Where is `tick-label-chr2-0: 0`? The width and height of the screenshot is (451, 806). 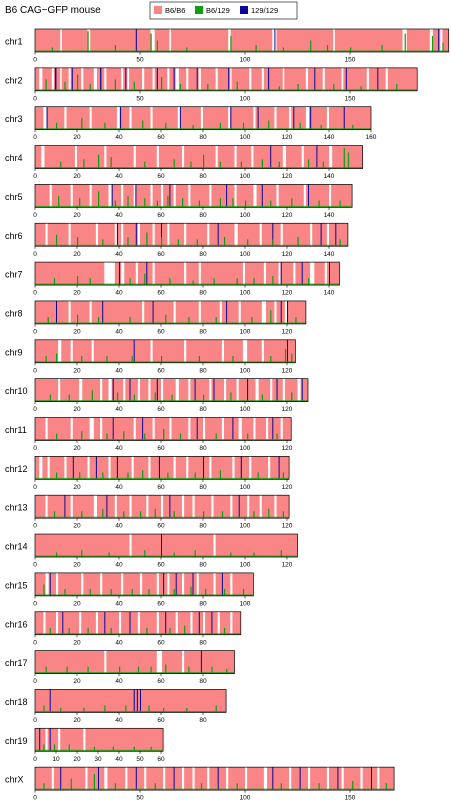
tick-label-chr2-0: 0 is located at coordinates (35, 98).